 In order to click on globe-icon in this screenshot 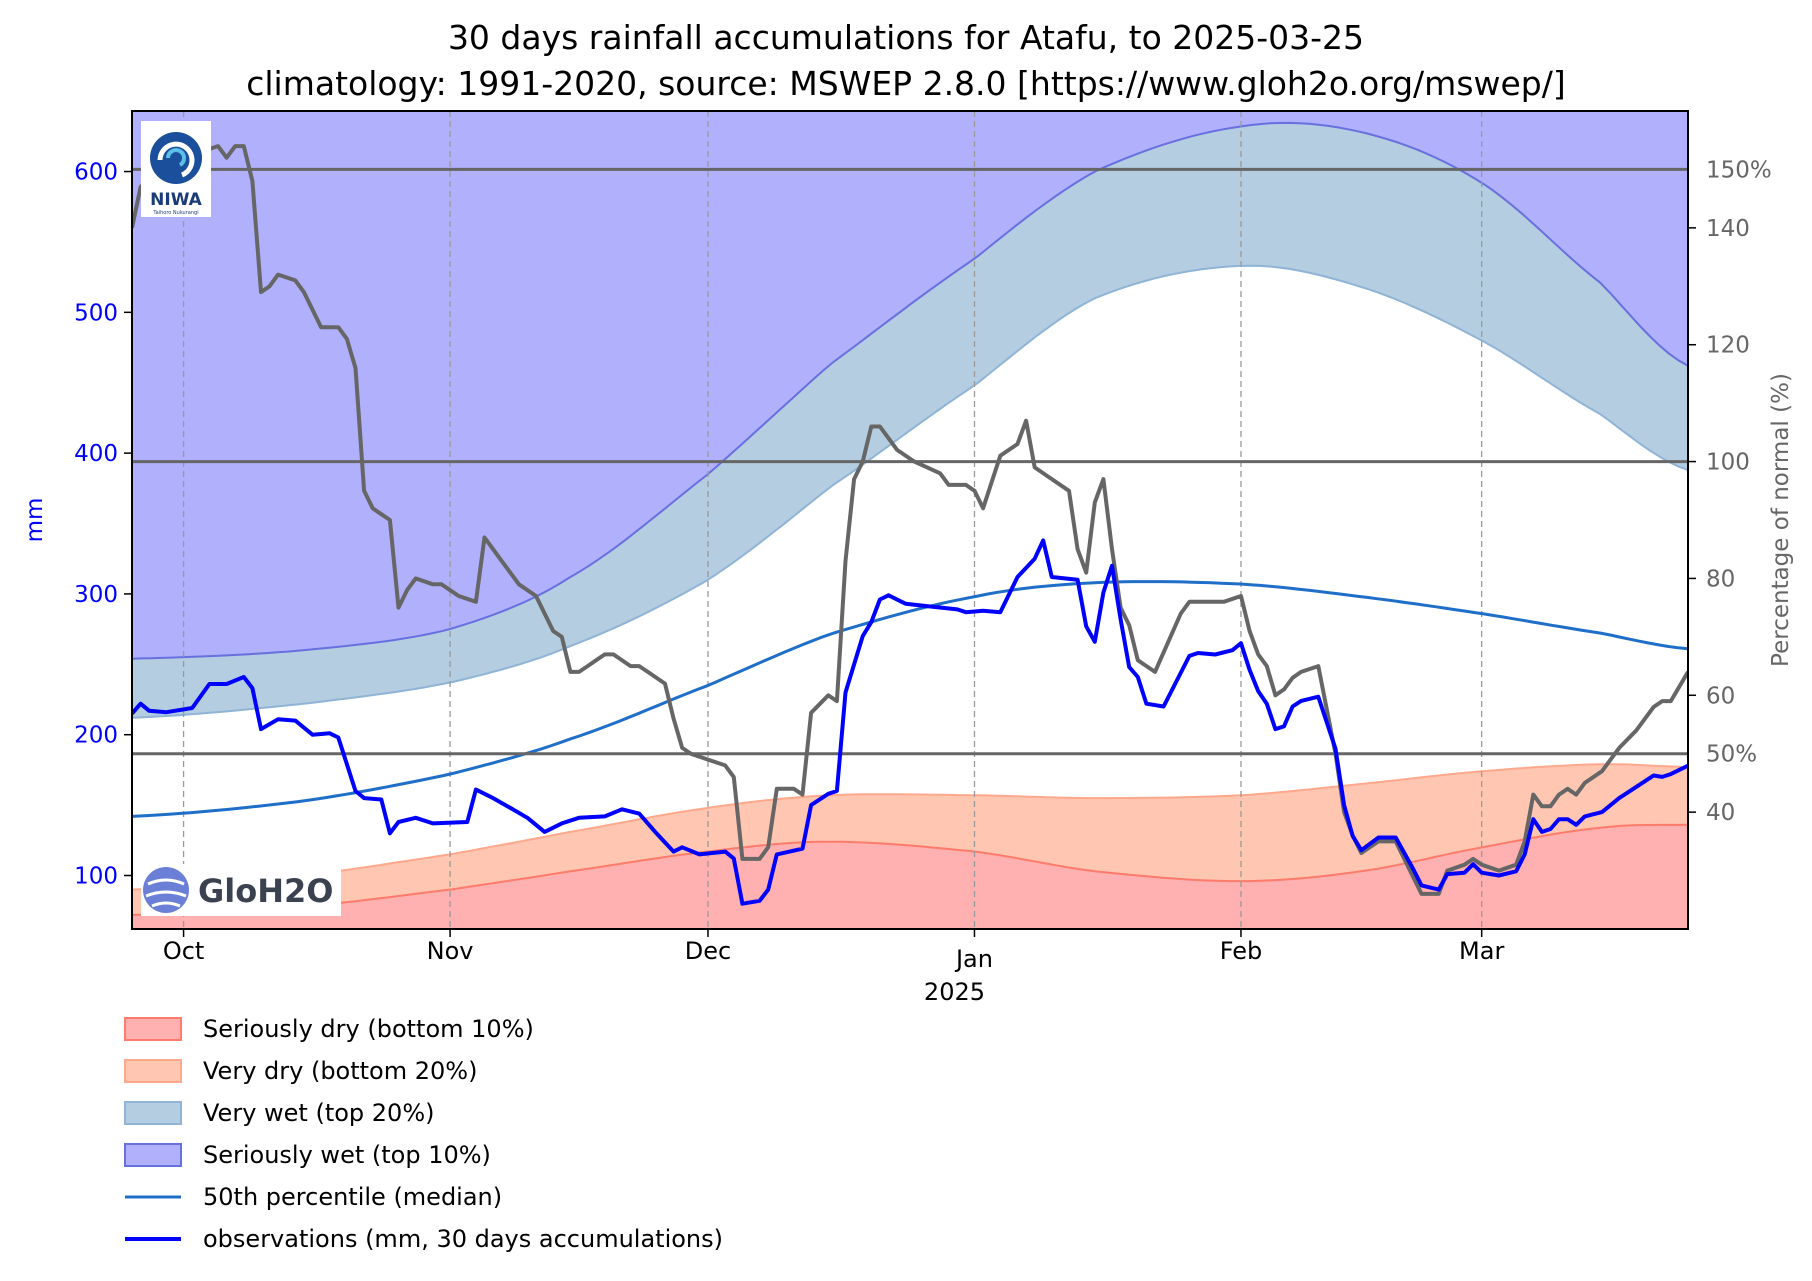, I will do `click(166, 890)`.